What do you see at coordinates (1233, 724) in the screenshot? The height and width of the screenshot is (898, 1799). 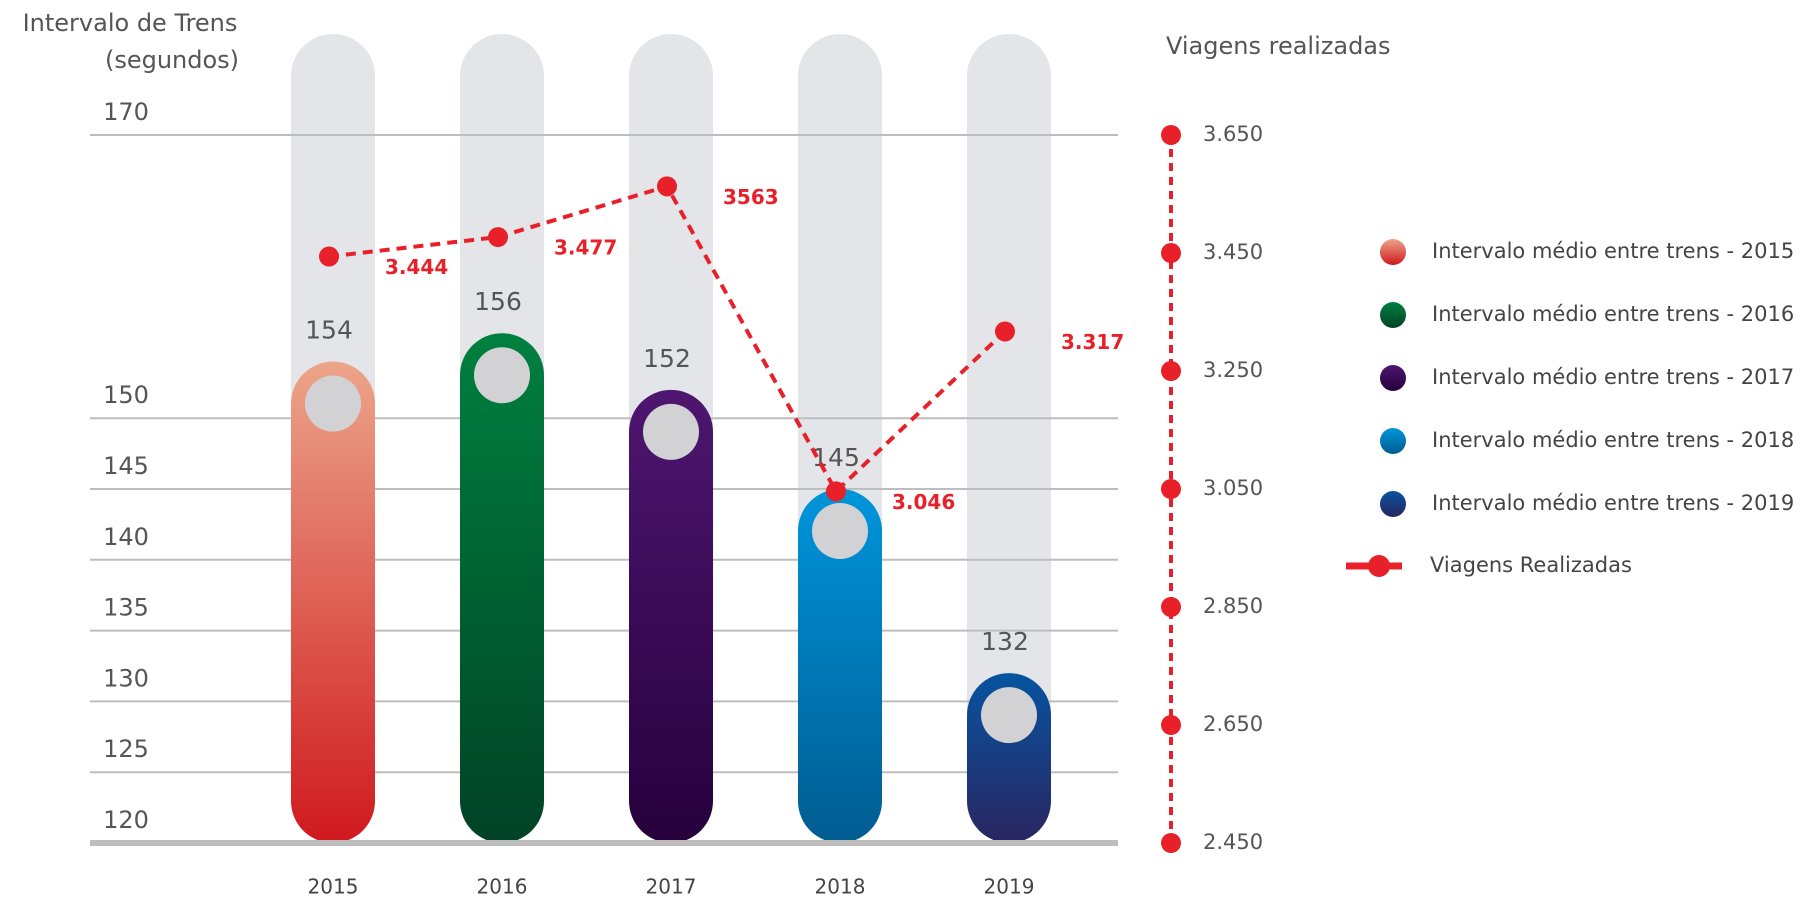 I see `y2-tick-label: 2.650` at bounding box center [1233, 724].